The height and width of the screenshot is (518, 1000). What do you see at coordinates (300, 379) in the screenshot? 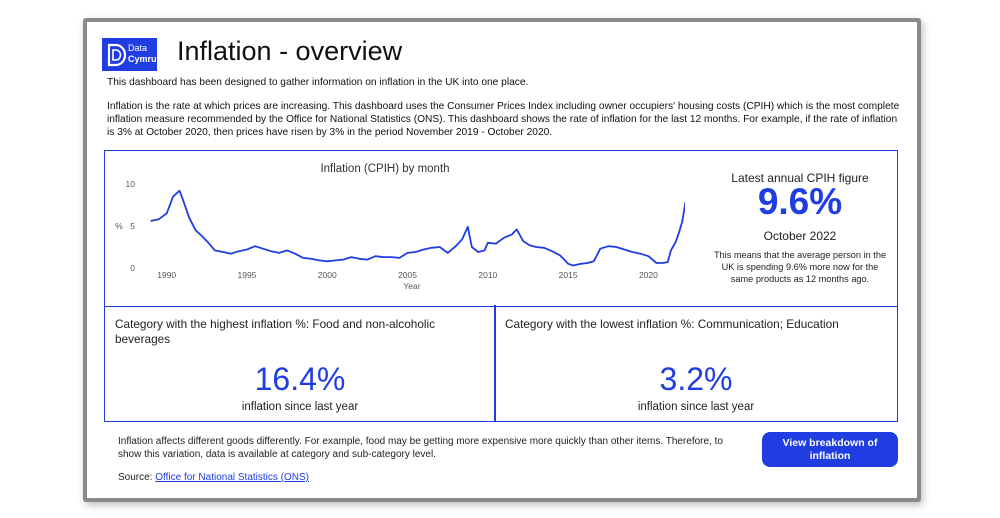
I see `highest-category-value: 16.4%` at bounding box center [300, 379].